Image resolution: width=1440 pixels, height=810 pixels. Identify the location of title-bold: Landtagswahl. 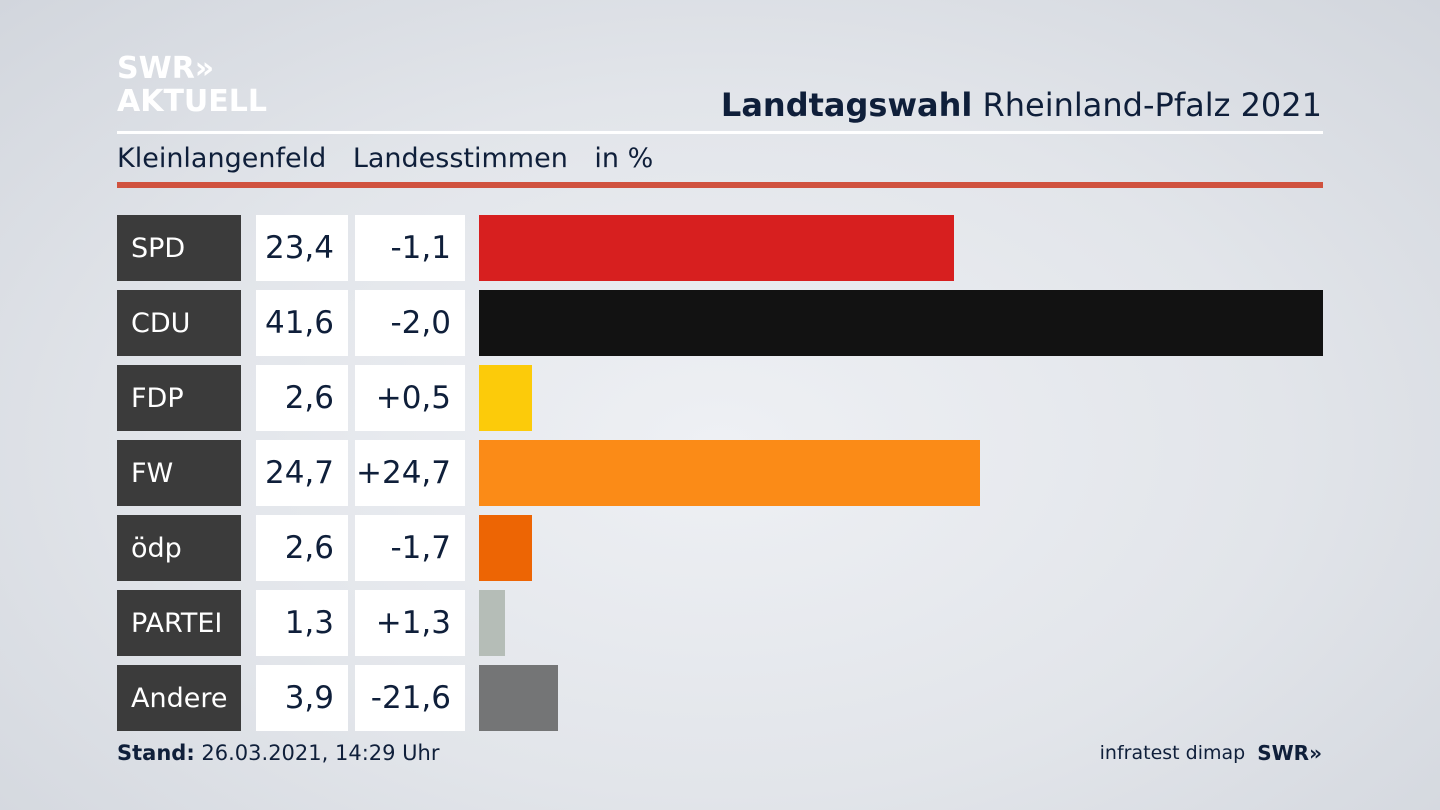
(846, 105).